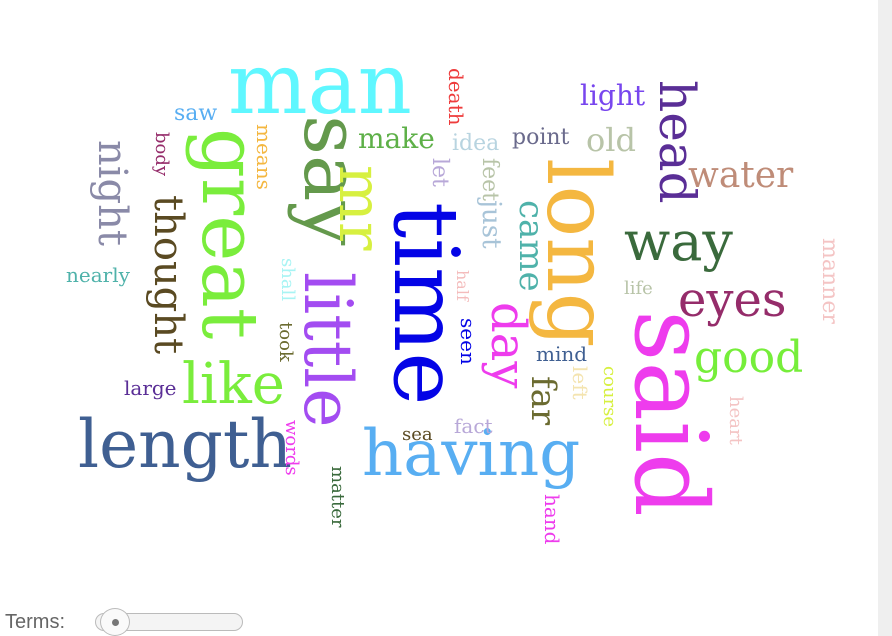  I want to click on cloud-word-little: little, so click(327, 350).